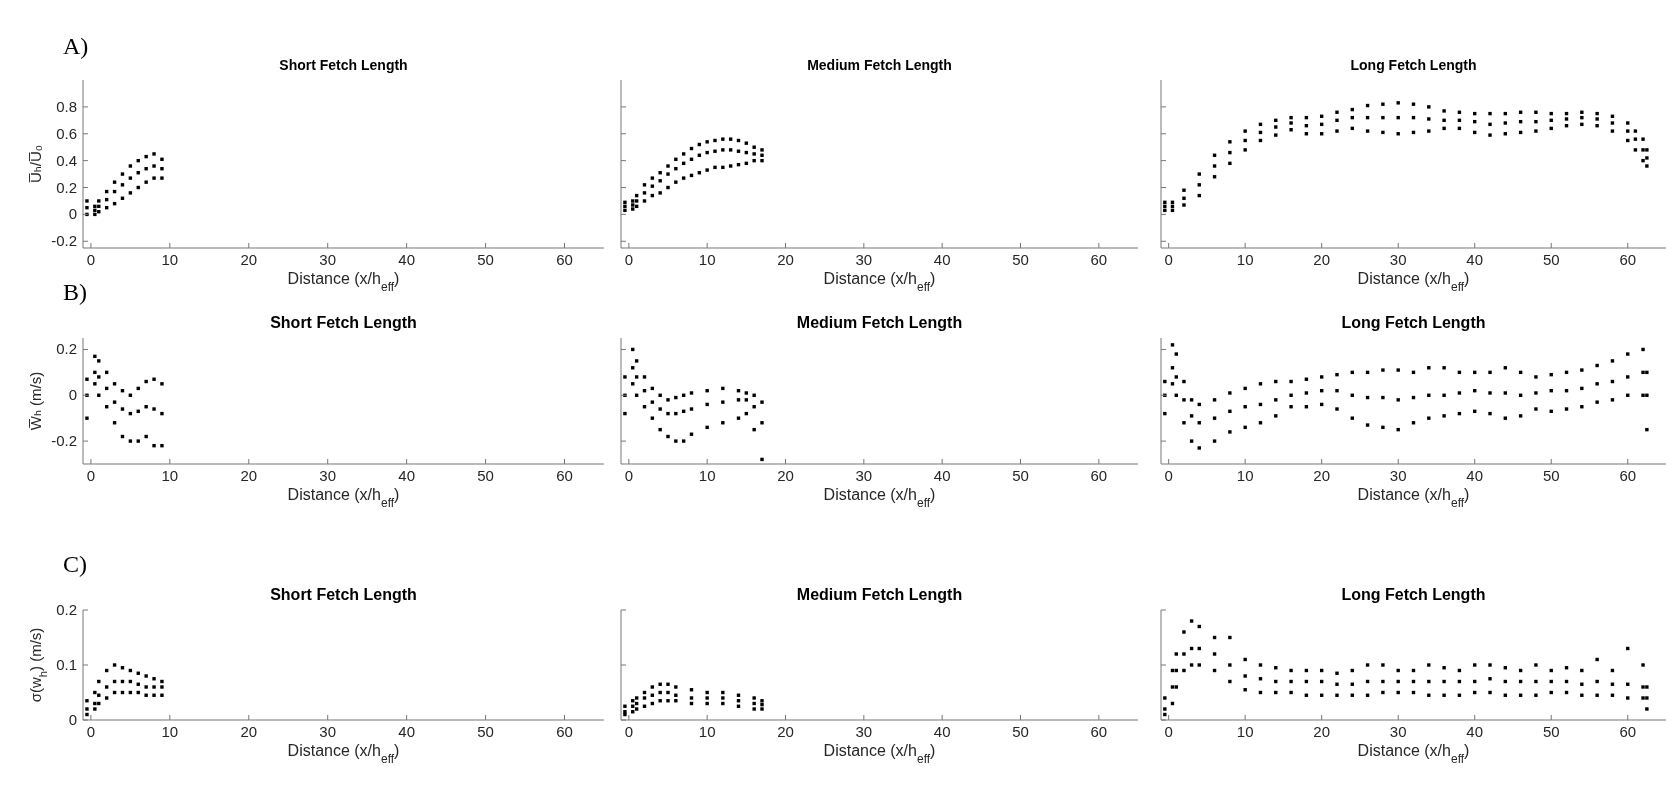 Image resolution: width=1671 pixels, height=786 pixels. What do you see at coordinates (72, 214) in the screenshot?
I see `y-tick-label: 0` at bounding box center [72, 214].